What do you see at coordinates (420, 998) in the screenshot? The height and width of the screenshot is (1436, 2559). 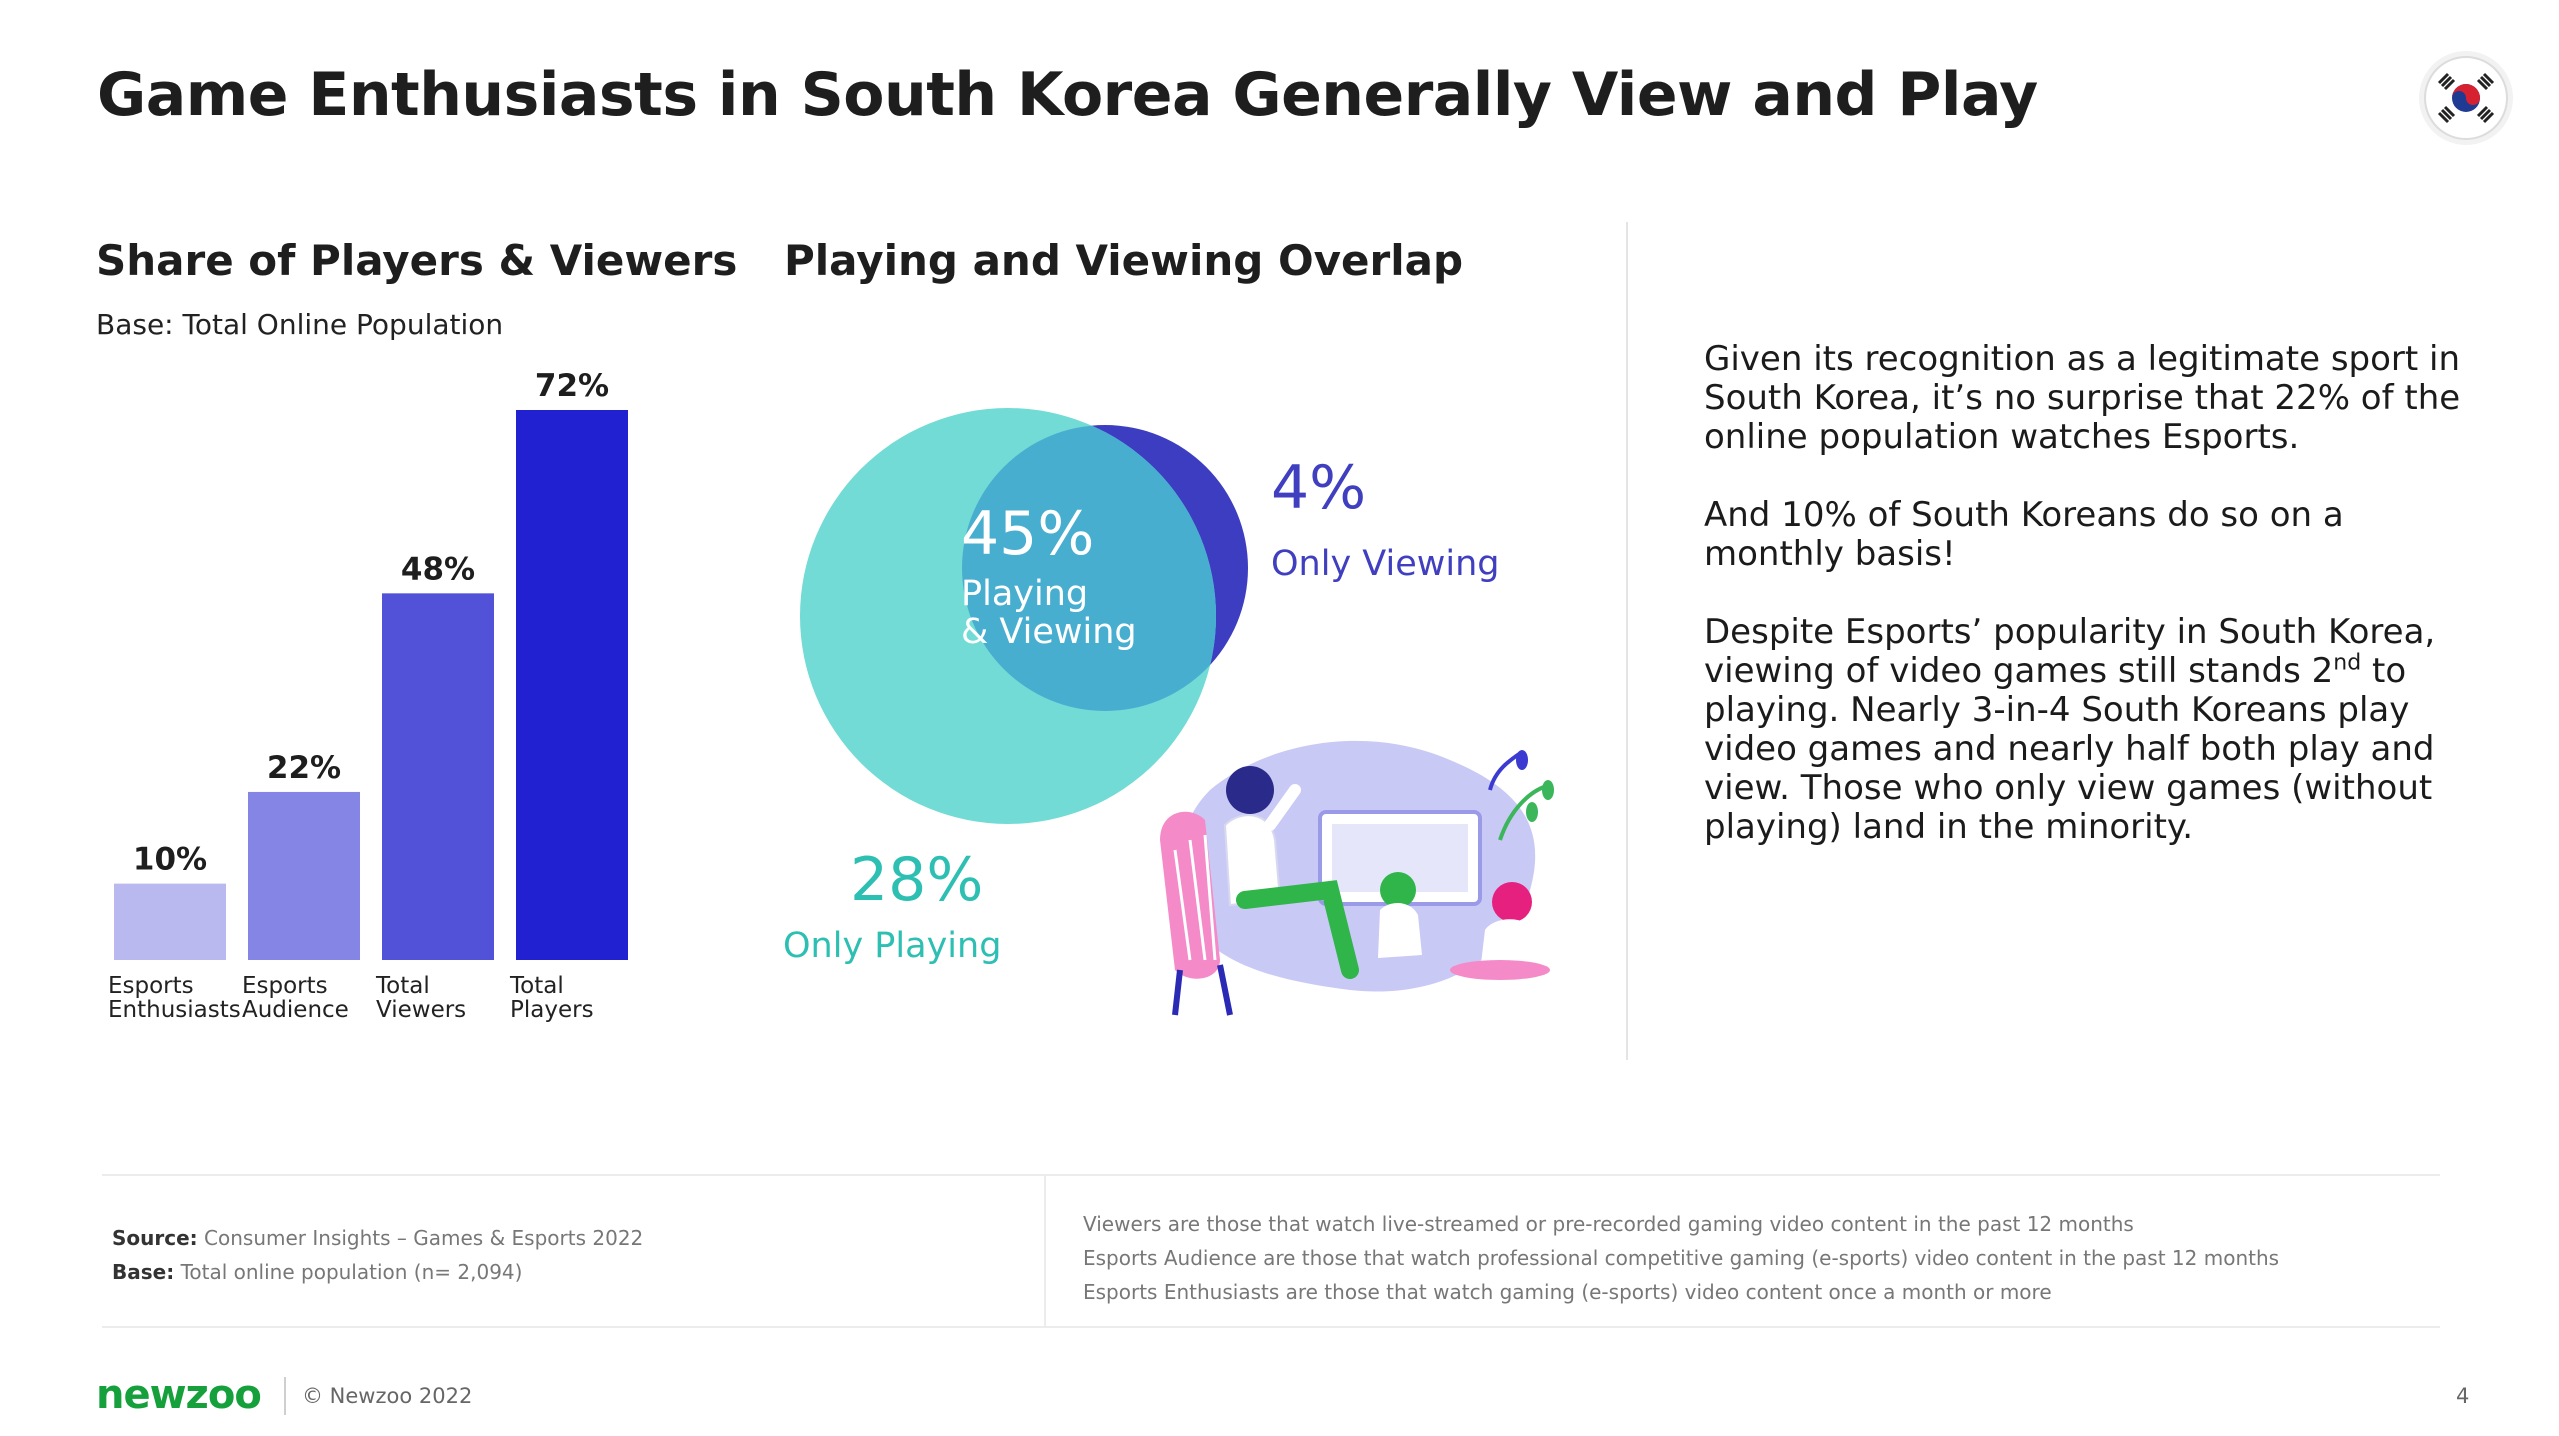 I see `category-label-2: Total Viewers` at bounding box center [420, 998].